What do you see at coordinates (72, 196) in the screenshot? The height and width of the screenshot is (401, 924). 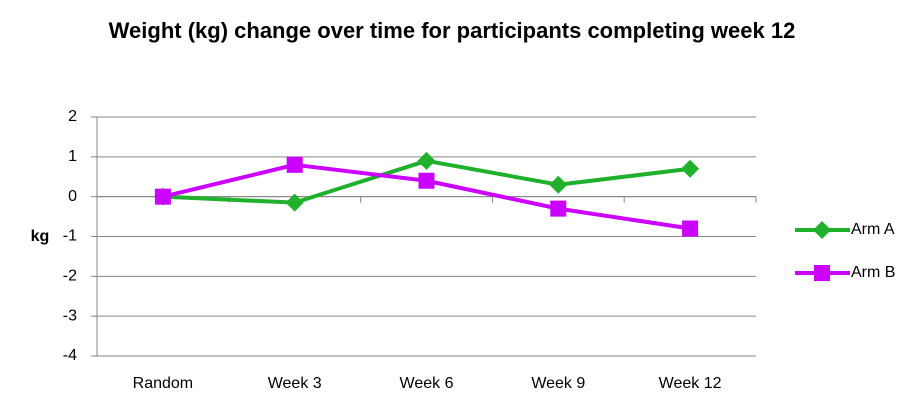 I see `y-tick-label: 0` at bounding box center [72, 196].